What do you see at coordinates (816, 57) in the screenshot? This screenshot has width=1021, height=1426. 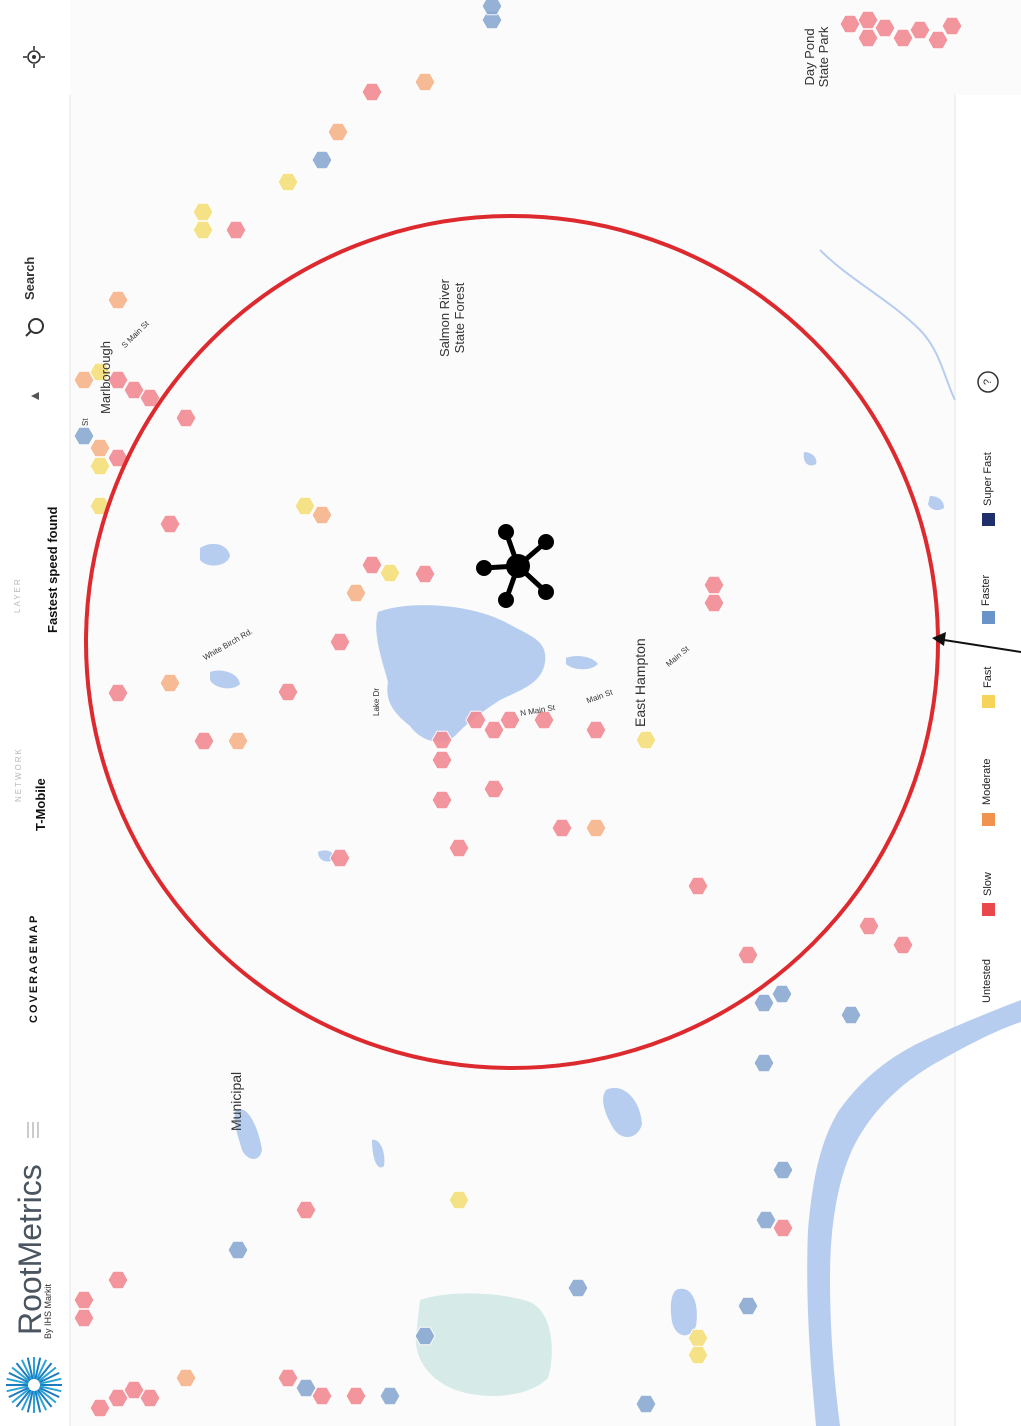 I see `place-day-pond: Day Pond State Park` at bounding box center [816, 57].